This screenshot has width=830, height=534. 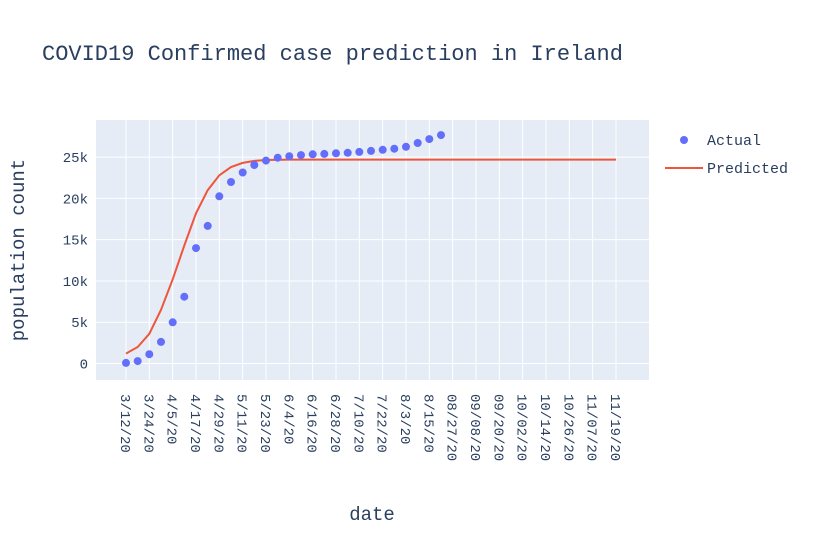 I want to click on y-tick-label: 25k, so click(x=75, y=159).